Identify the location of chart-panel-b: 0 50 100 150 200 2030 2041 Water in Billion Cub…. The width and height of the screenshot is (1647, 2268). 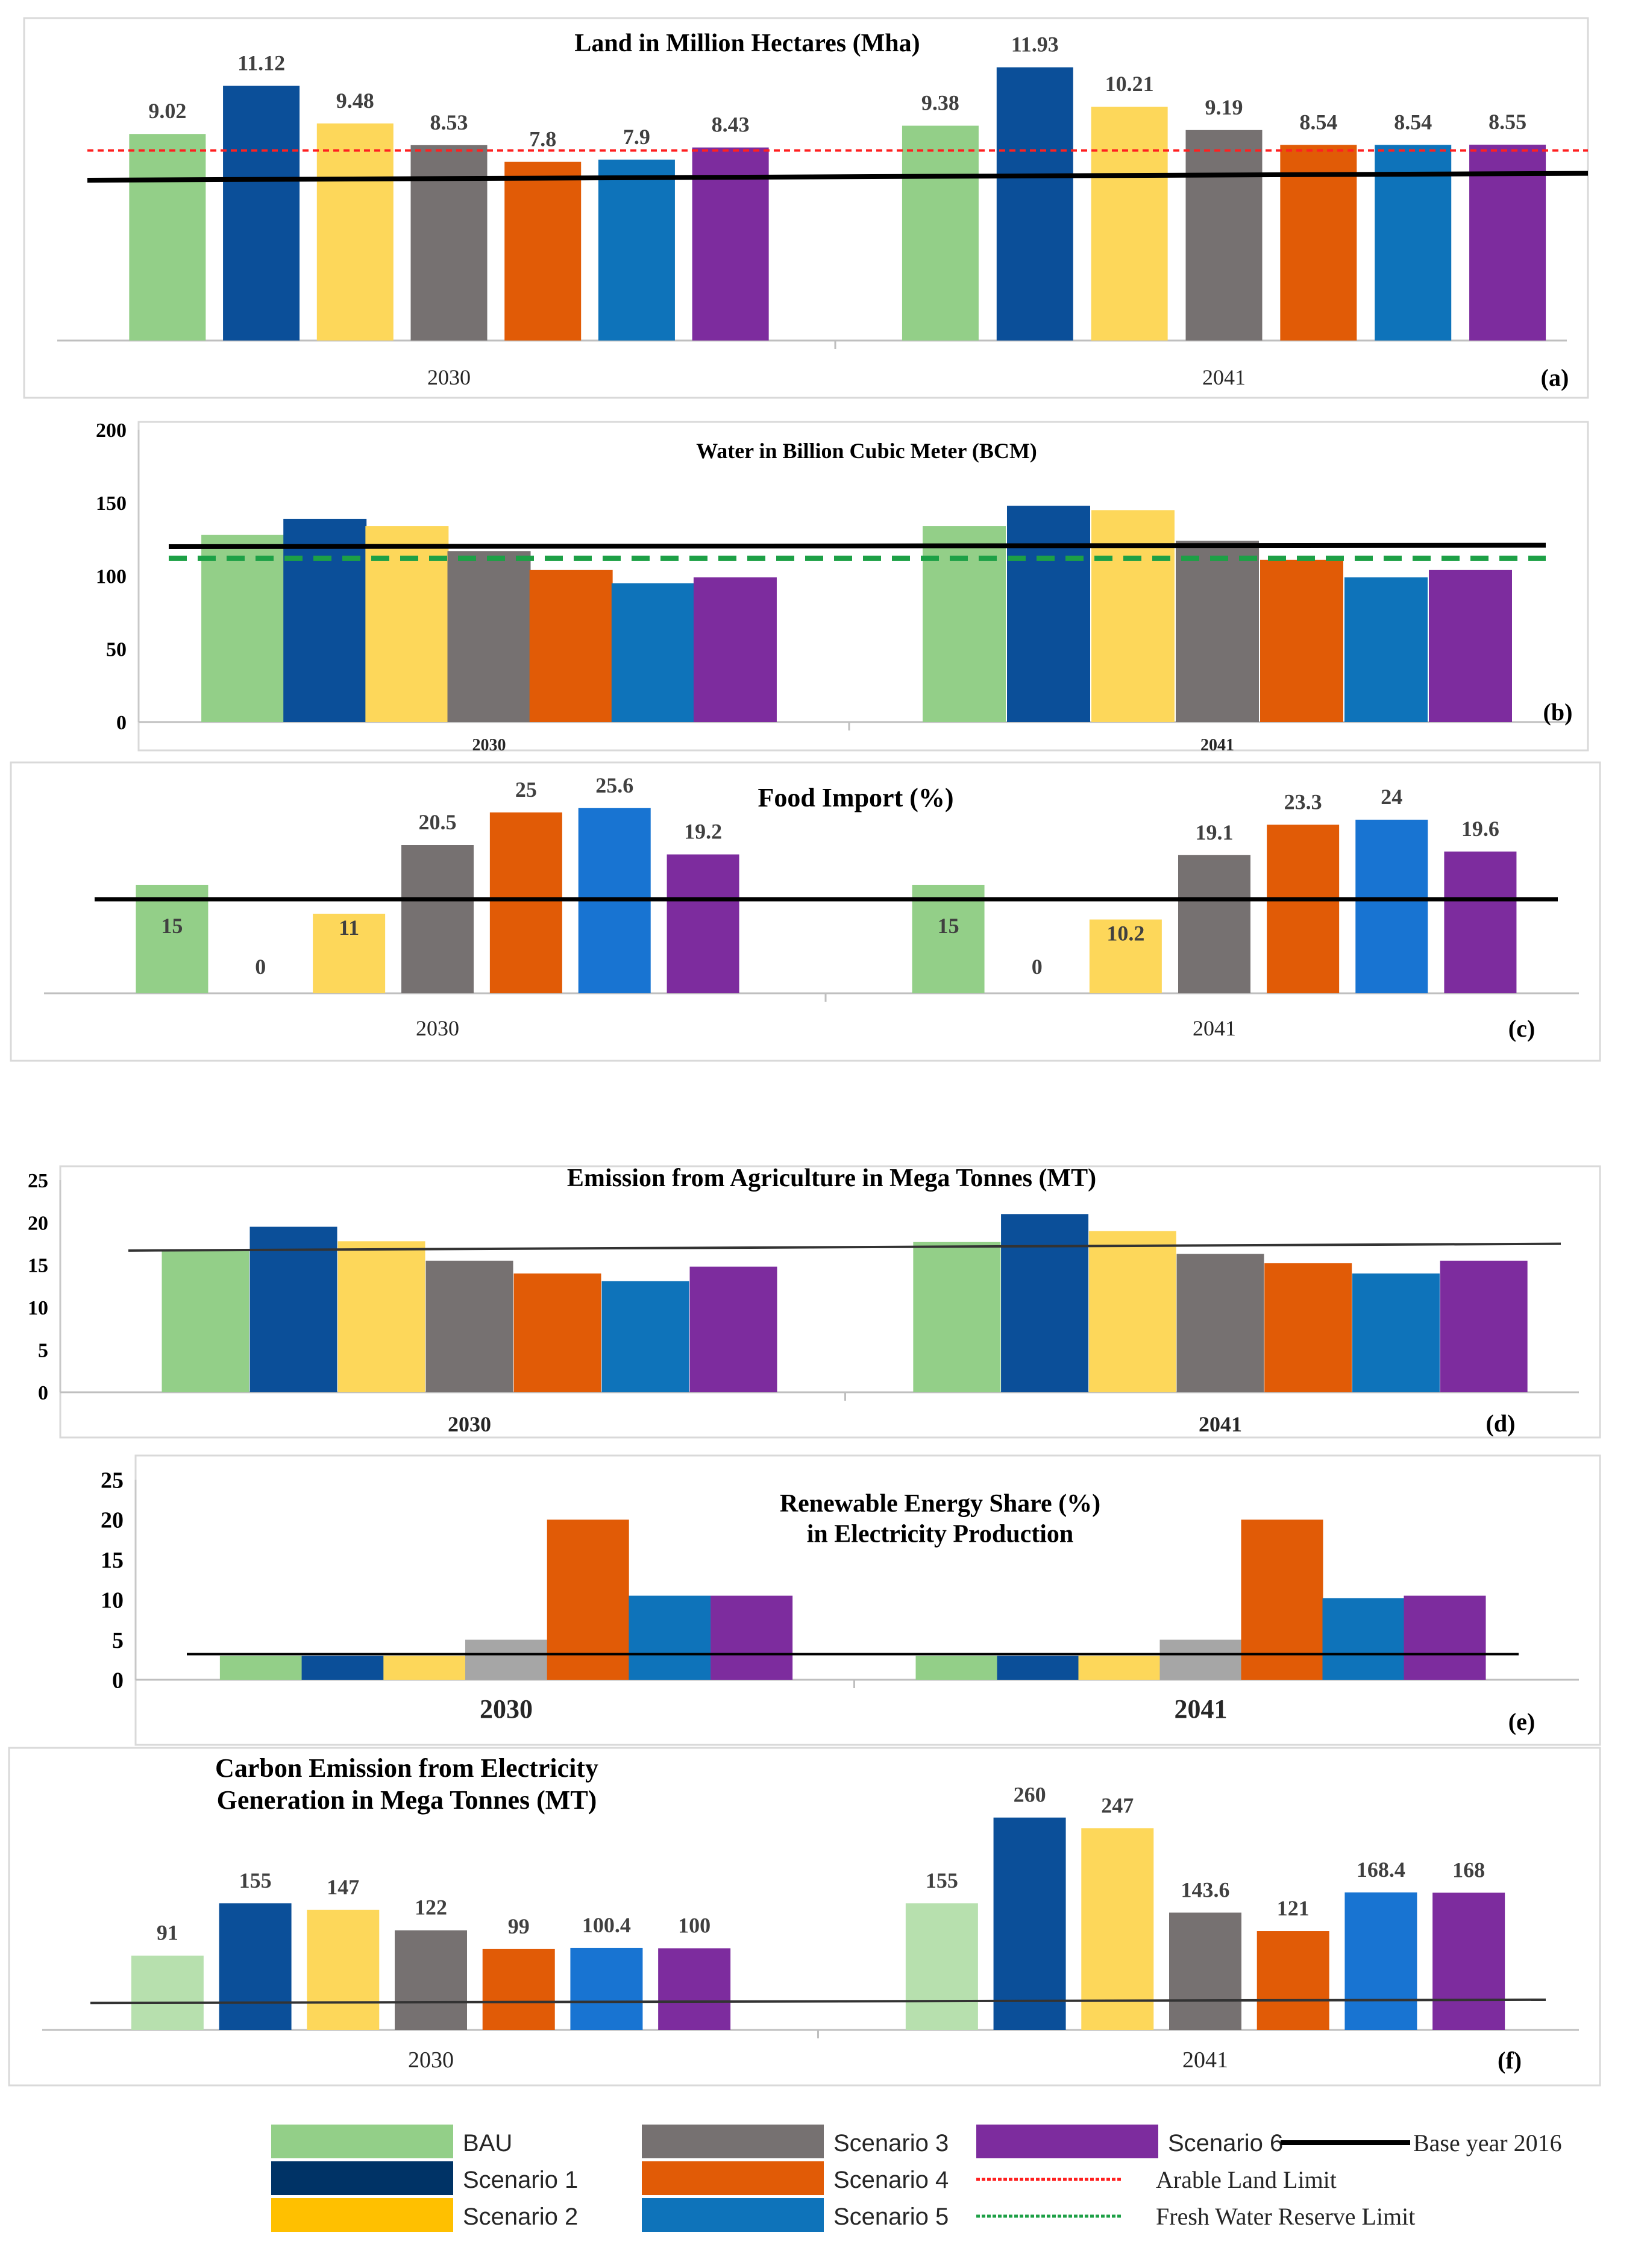
(842, 587).